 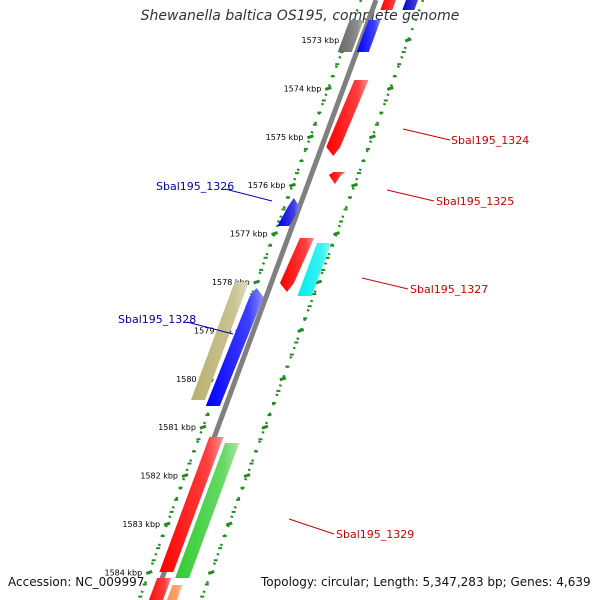 I want to click on gene-box-grey-shine, so click(x=350, y=36).